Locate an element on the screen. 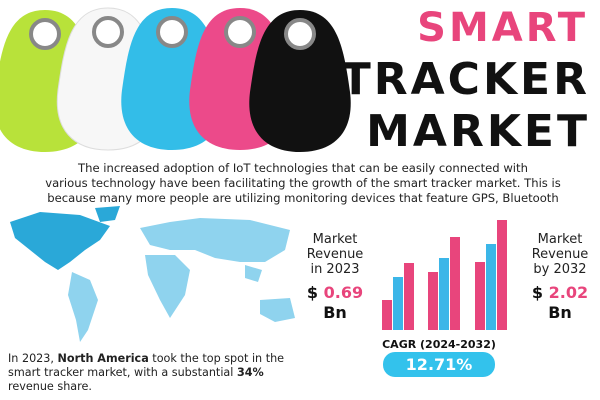 Image resolution: width=600 pixels, height=400 pixels. summary-text: revenue share. is located at coordinates (50, 386).